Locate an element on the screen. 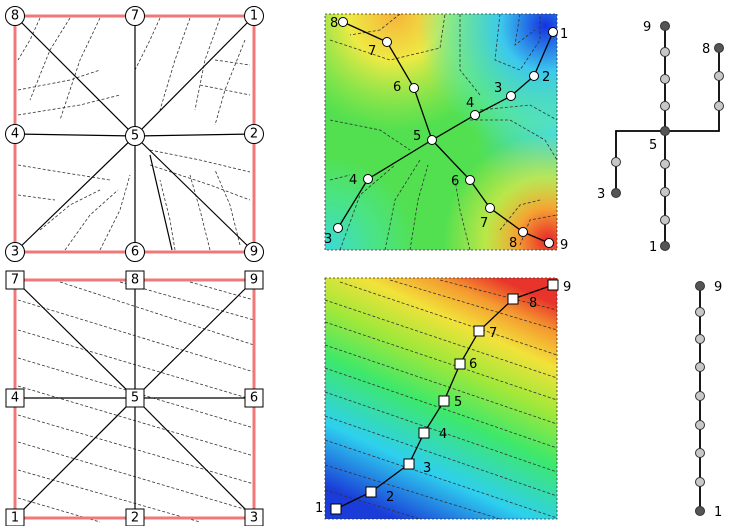  grid-square-8: 8 is located at coordinates (135, 280).